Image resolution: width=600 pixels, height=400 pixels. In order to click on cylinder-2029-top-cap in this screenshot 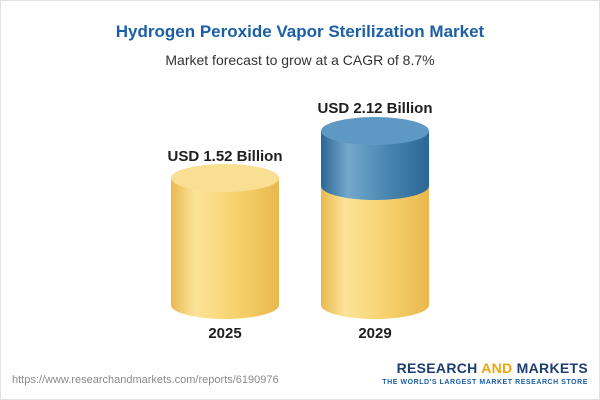, I will do `click(375, 131)`.